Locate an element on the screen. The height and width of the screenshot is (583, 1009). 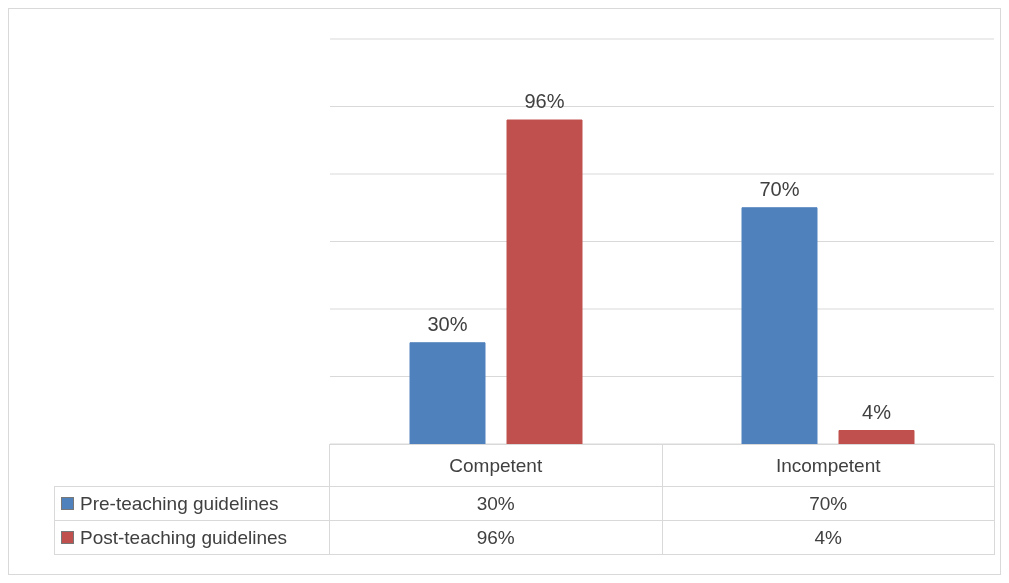
text: 70% is located at coordinates (779, 188).